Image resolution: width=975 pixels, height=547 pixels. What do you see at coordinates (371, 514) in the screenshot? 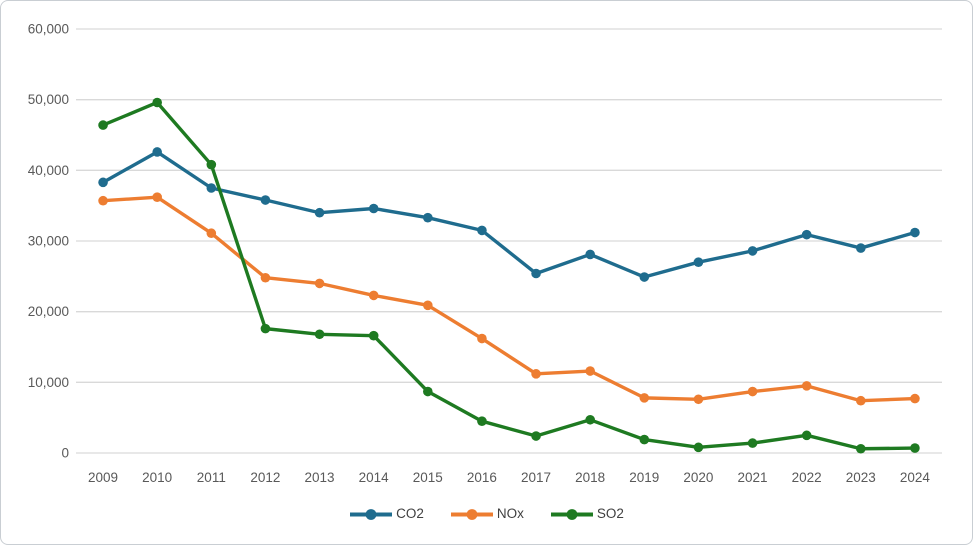
I see `co2-series-marker-icon` at bounding box center [371, 514].